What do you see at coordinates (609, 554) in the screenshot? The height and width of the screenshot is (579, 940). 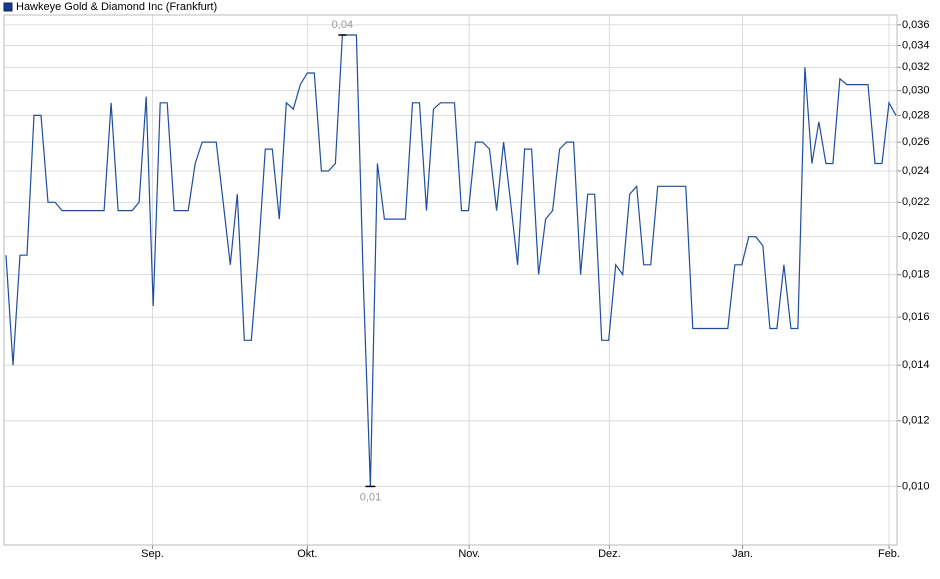 I see `x-tick-label: Dez.` at bounding box center [609, 554].